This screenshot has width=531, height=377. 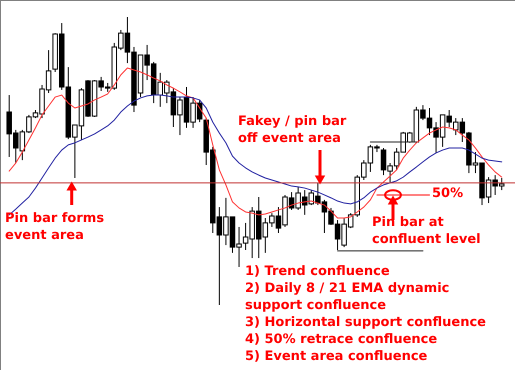 What do you see at coordinates (54, 227) in the screenshot?
I see `annotation: Pin bar forms event area` at bounding box center [54, 227].